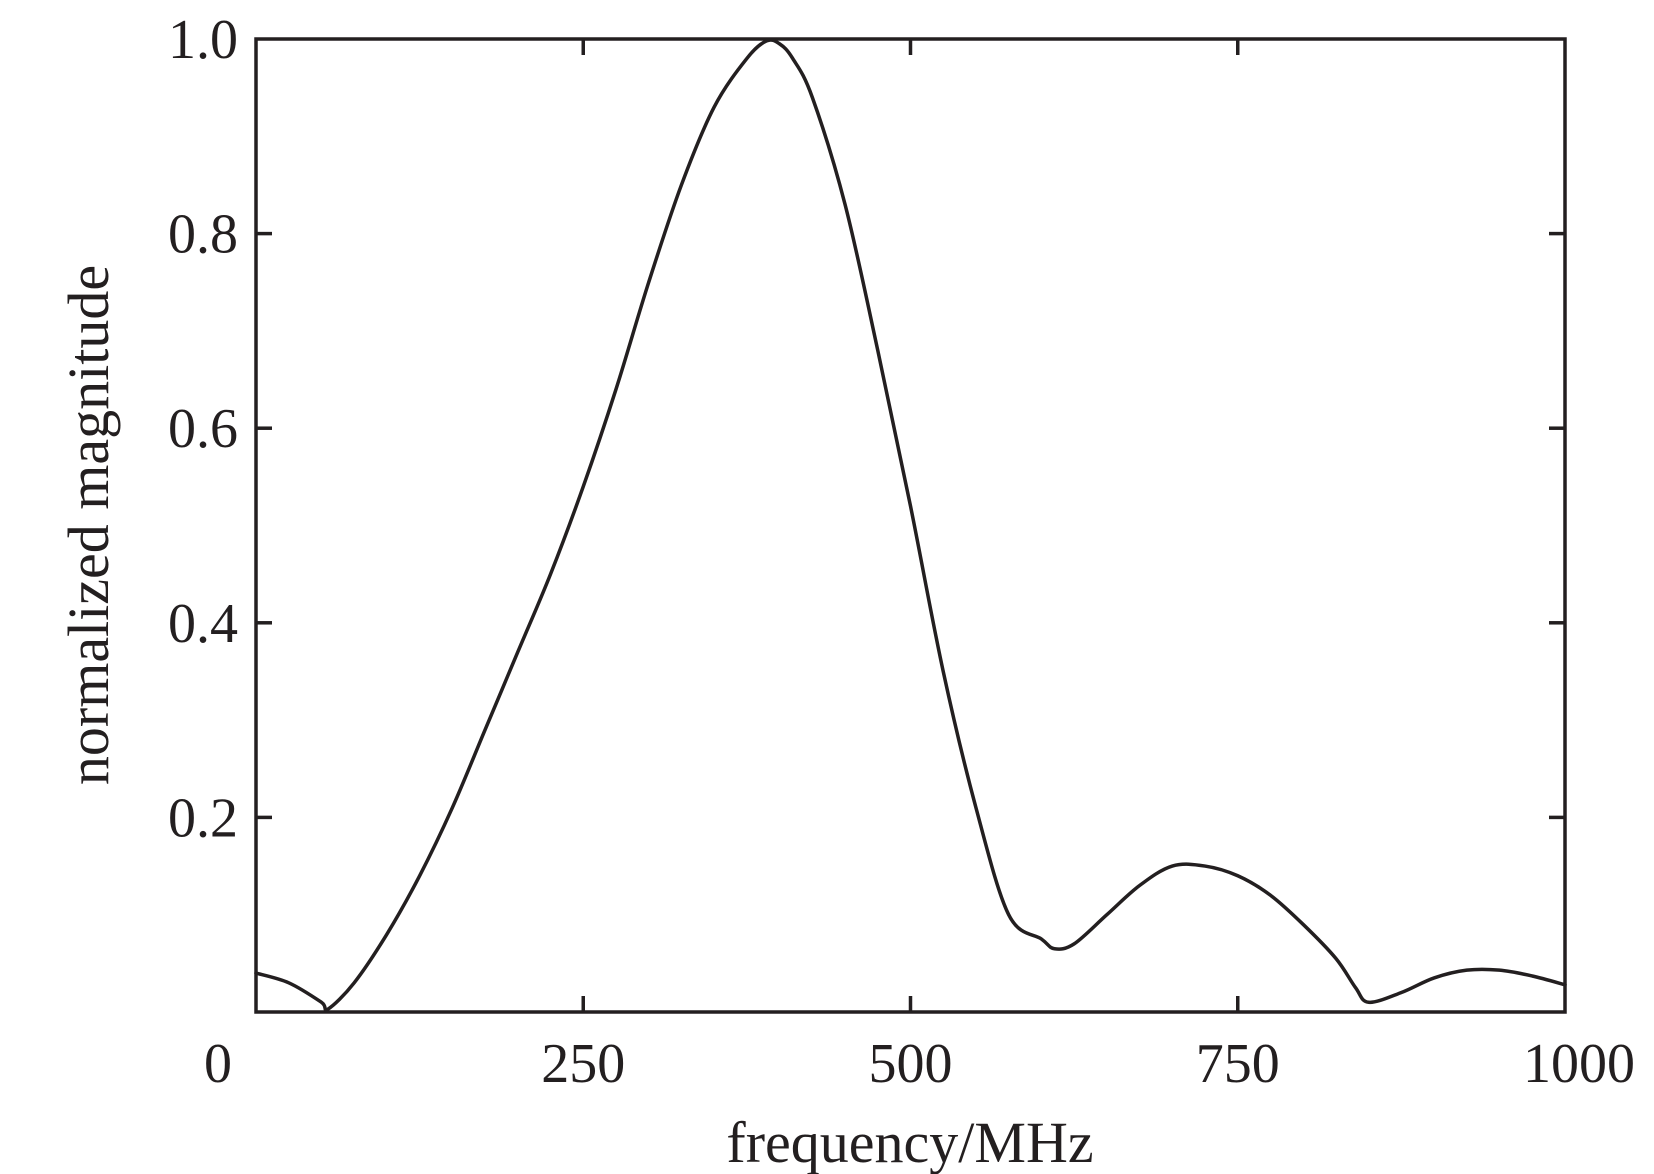 The height and width of the screenshot is (1174, 1654). Describe the element at coordinates (1238, 1064) in the screenshot. I see `x-tick-label: 750` at that location.